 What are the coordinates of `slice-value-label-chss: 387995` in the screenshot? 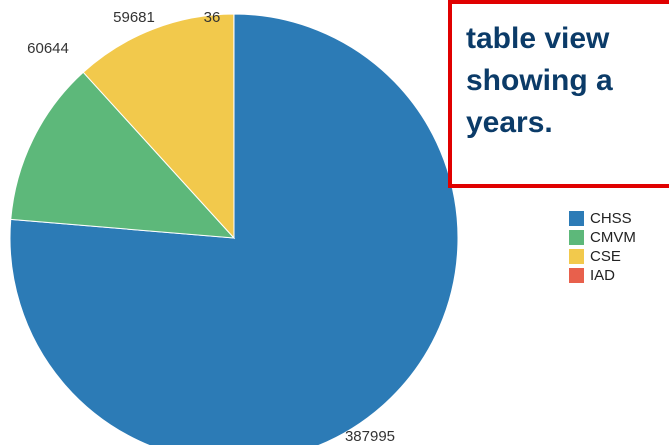 It's located at (370, 436).